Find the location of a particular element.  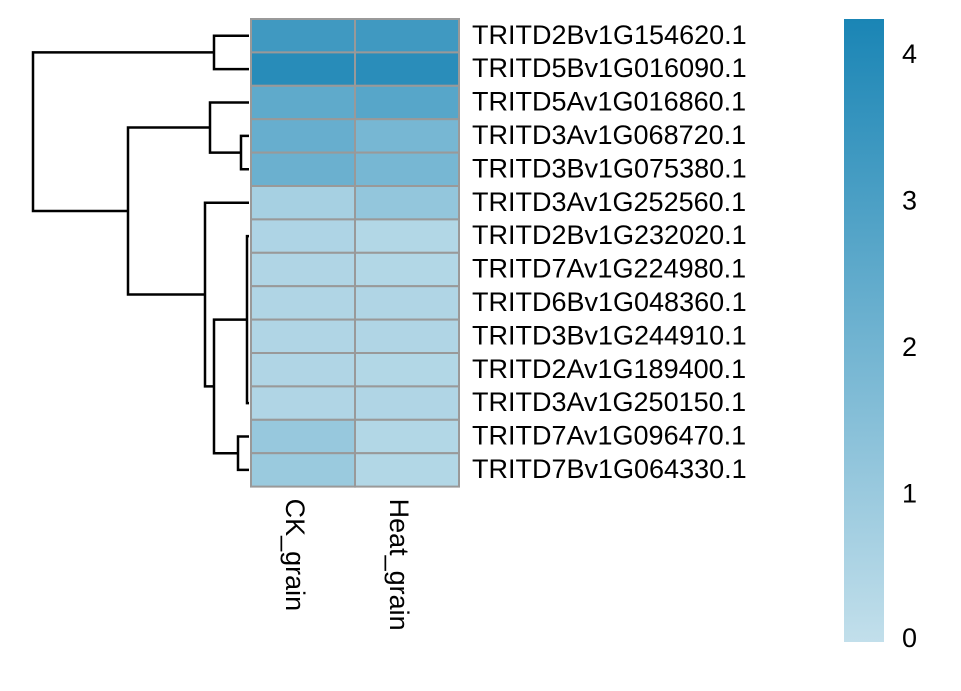

legend-tick-label: 3 is located at coordinates (909, 200).